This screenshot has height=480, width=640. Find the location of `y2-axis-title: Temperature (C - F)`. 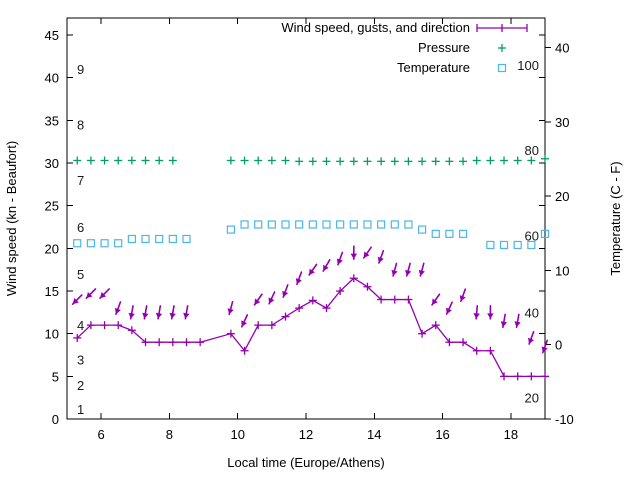

y2-axis-title: Temperature (C - F) is located at coordinates (615, 218).